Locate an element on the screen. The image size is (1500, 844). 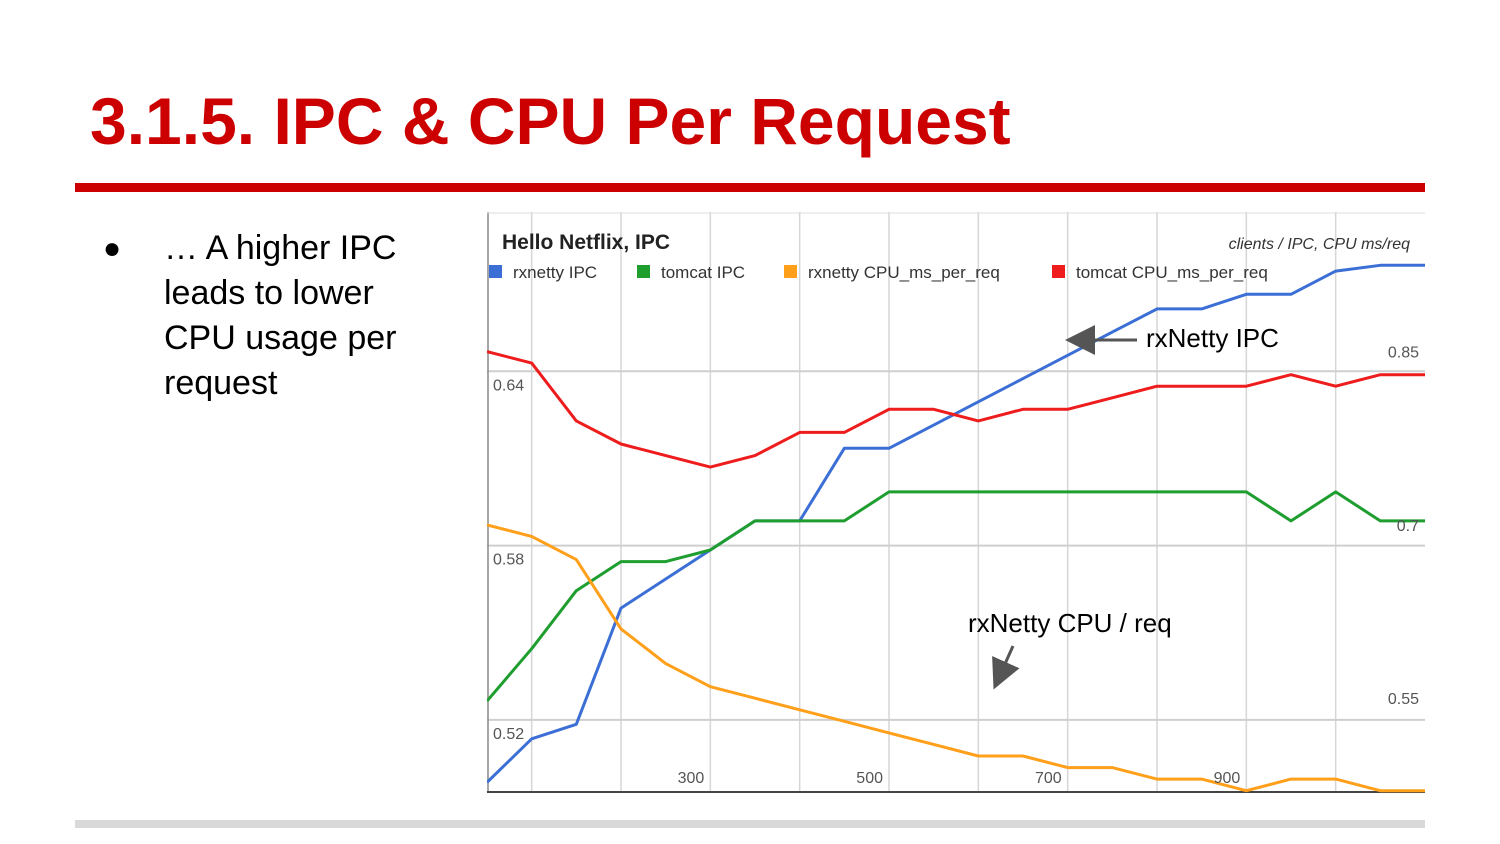
annotation-arrows is located at coordinates (1064, 507).